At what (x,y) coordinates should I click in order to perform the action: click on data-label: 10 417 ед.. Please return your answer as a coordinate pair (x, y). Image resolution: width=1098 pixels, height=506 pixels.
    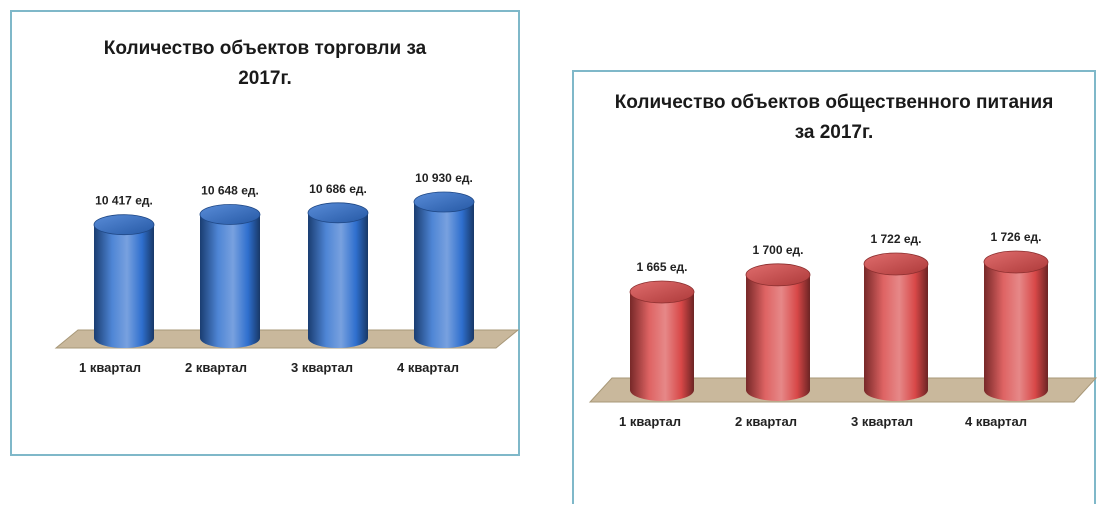
    Looking at the image, I should click on (124, 201).